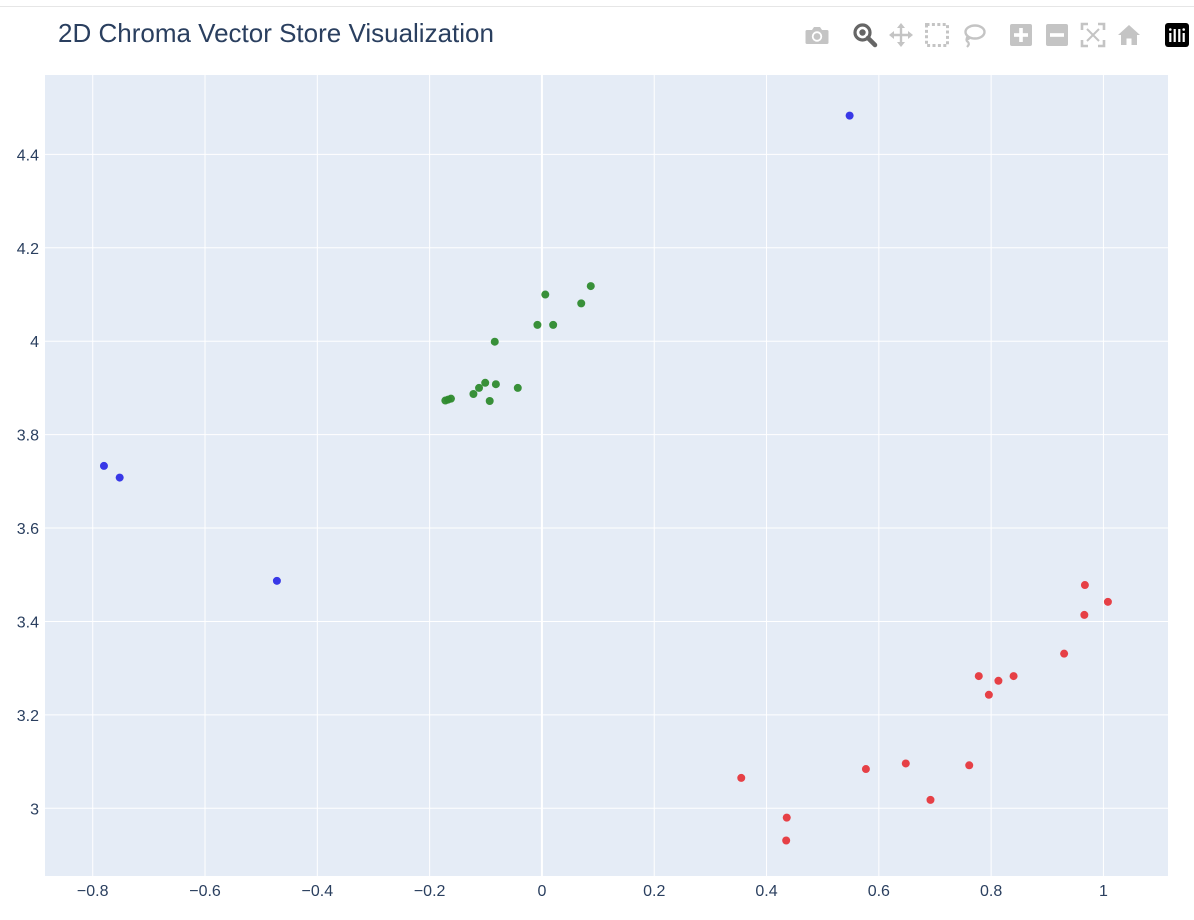 The width and height of the screenshot is (1194, 920). What do you see at coordinates (205, 891) in the screenshot?
I see `x-tick-label: −0.6` at bounding box center [205, 891].